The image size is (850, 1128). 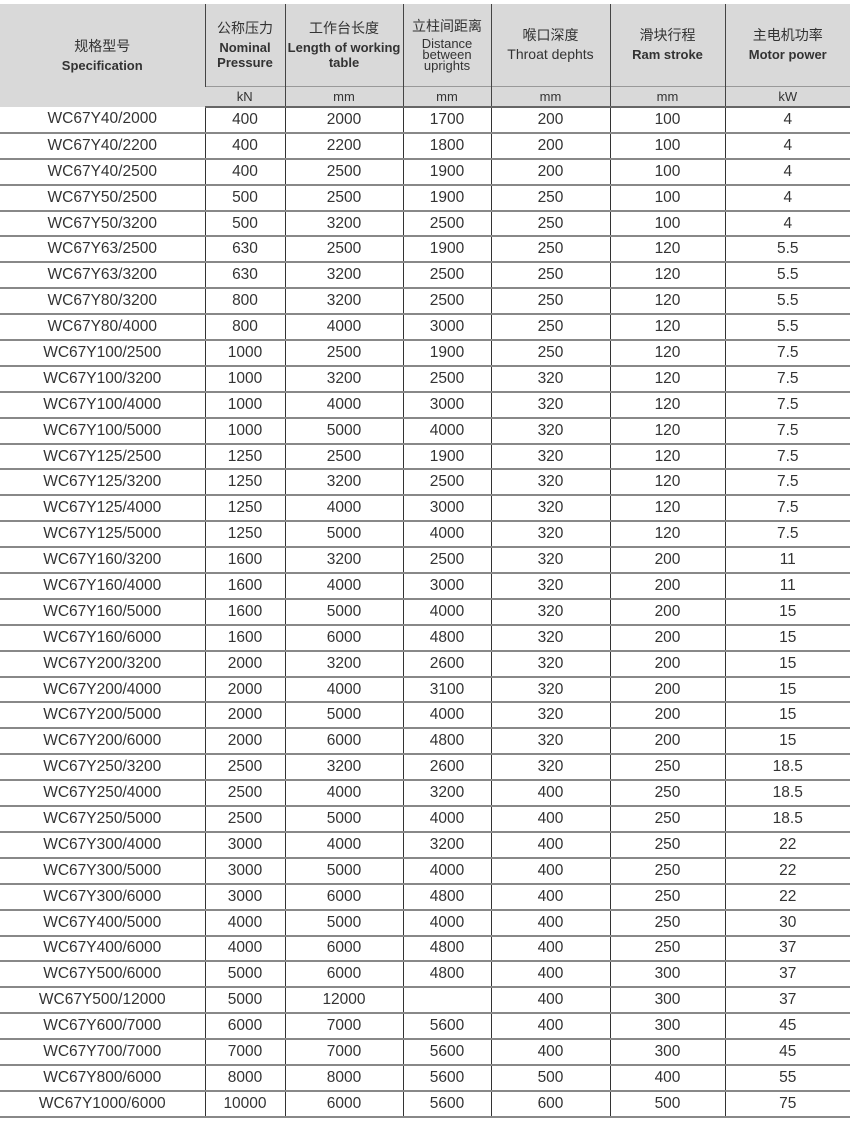 I want to click on cell-spec: WC67Y200/3200, so click(x=102, y=664).